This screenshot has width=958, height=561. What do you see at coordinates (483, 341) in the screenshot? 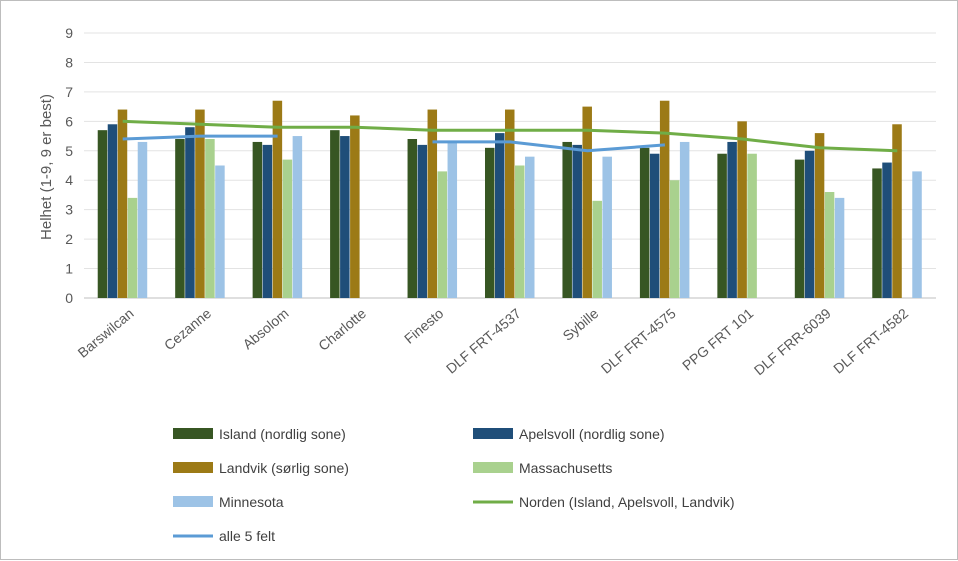
I see `x-tick-label: DLF FRT-4537` at bounding box center [483, 341].